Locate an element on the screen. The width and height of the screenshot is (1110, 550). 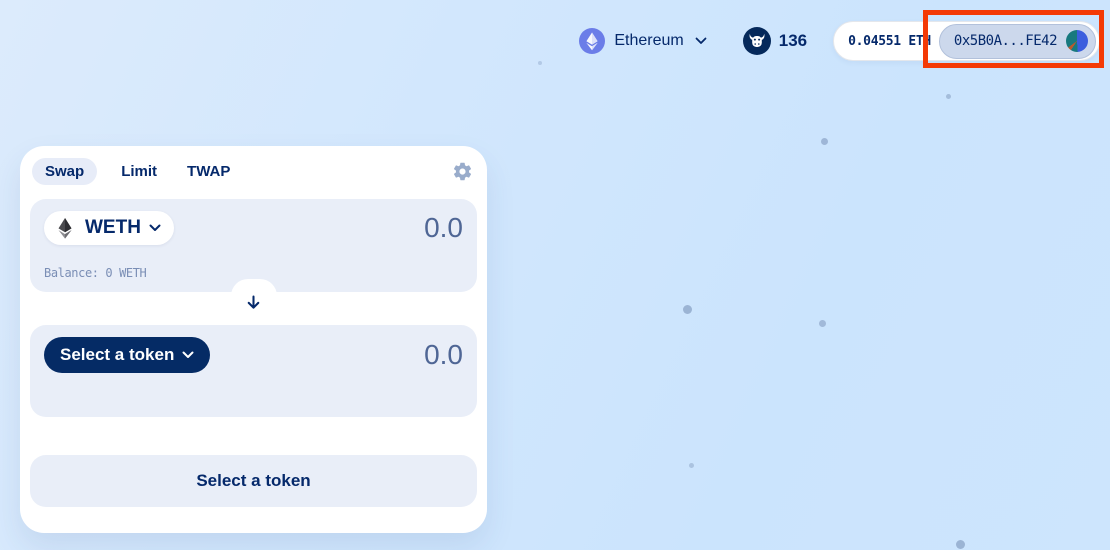
wallet-address-button: 0x5B0A...FE42 is located at coordinates (1017, 41).